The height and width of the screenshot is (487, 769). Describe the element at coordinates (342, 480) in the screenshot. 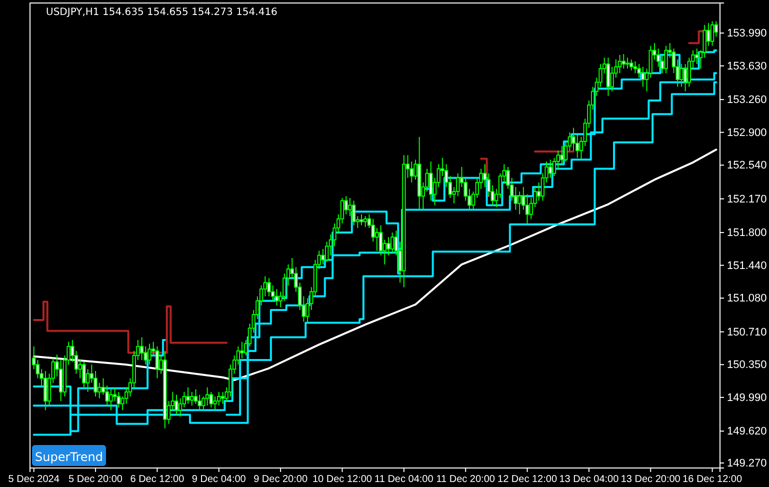

I see `x-tick-label: 10 Dec 12:00` at that location.